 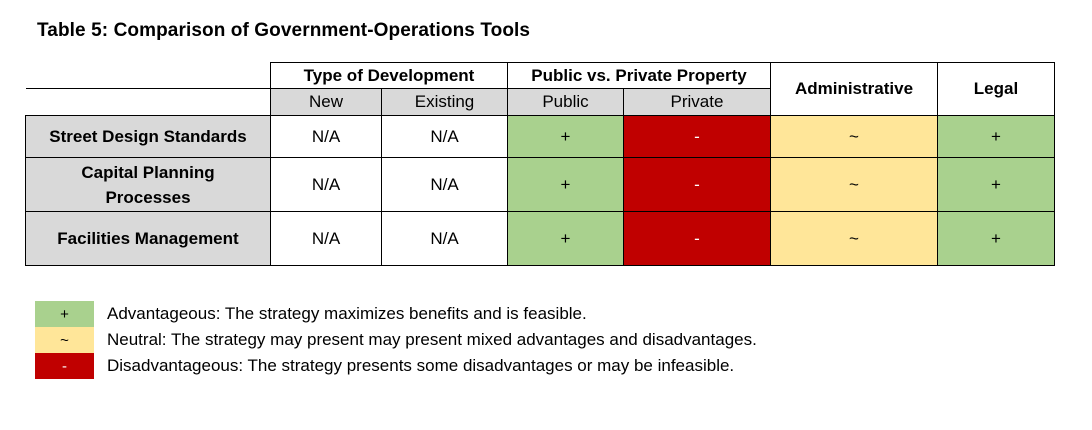 I want to click on subheader-private: Private, so click(x=697, y=102).